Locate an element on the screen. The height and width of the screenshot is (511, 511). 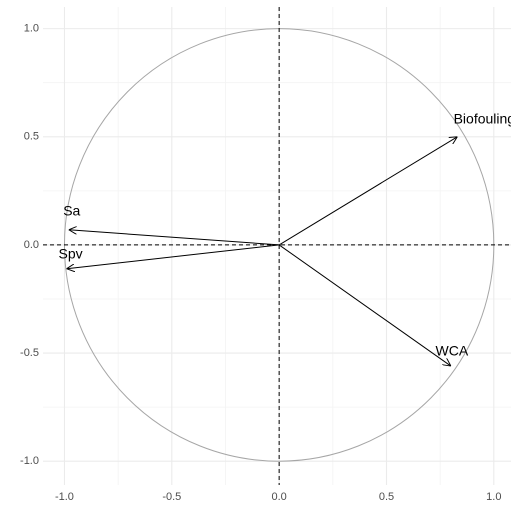
y-tick-label: -0.5 is located at coordinates (29, 353).